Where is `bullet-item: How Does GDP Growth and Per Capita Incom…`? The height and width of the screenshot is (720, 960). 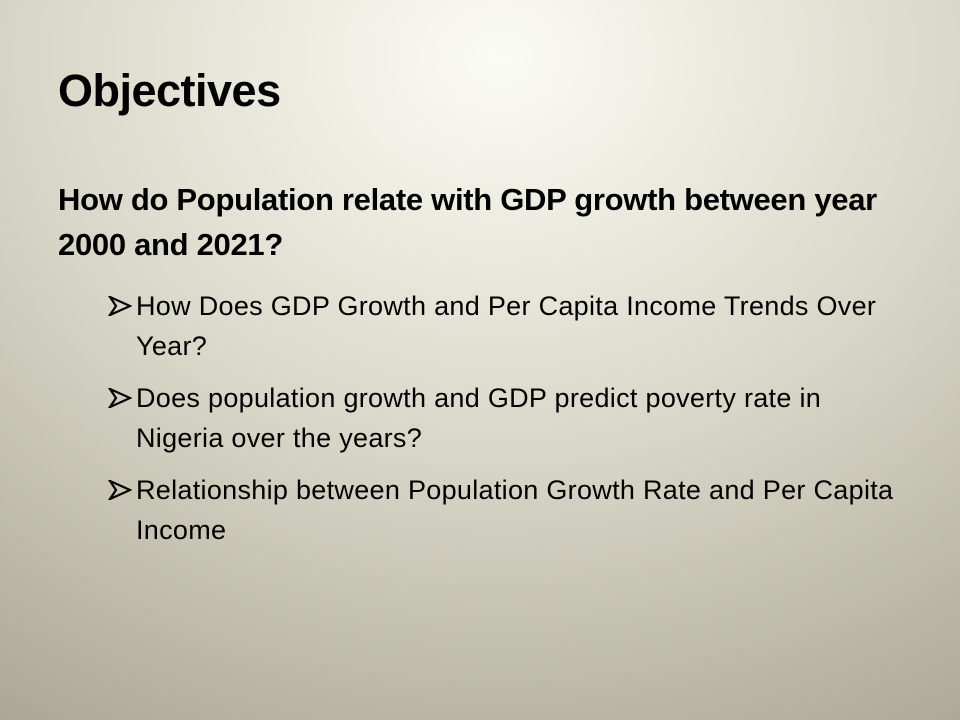 bullet-item: How Does GDP Growth and Per Capita Incom… is located at coordinates (508, 326).